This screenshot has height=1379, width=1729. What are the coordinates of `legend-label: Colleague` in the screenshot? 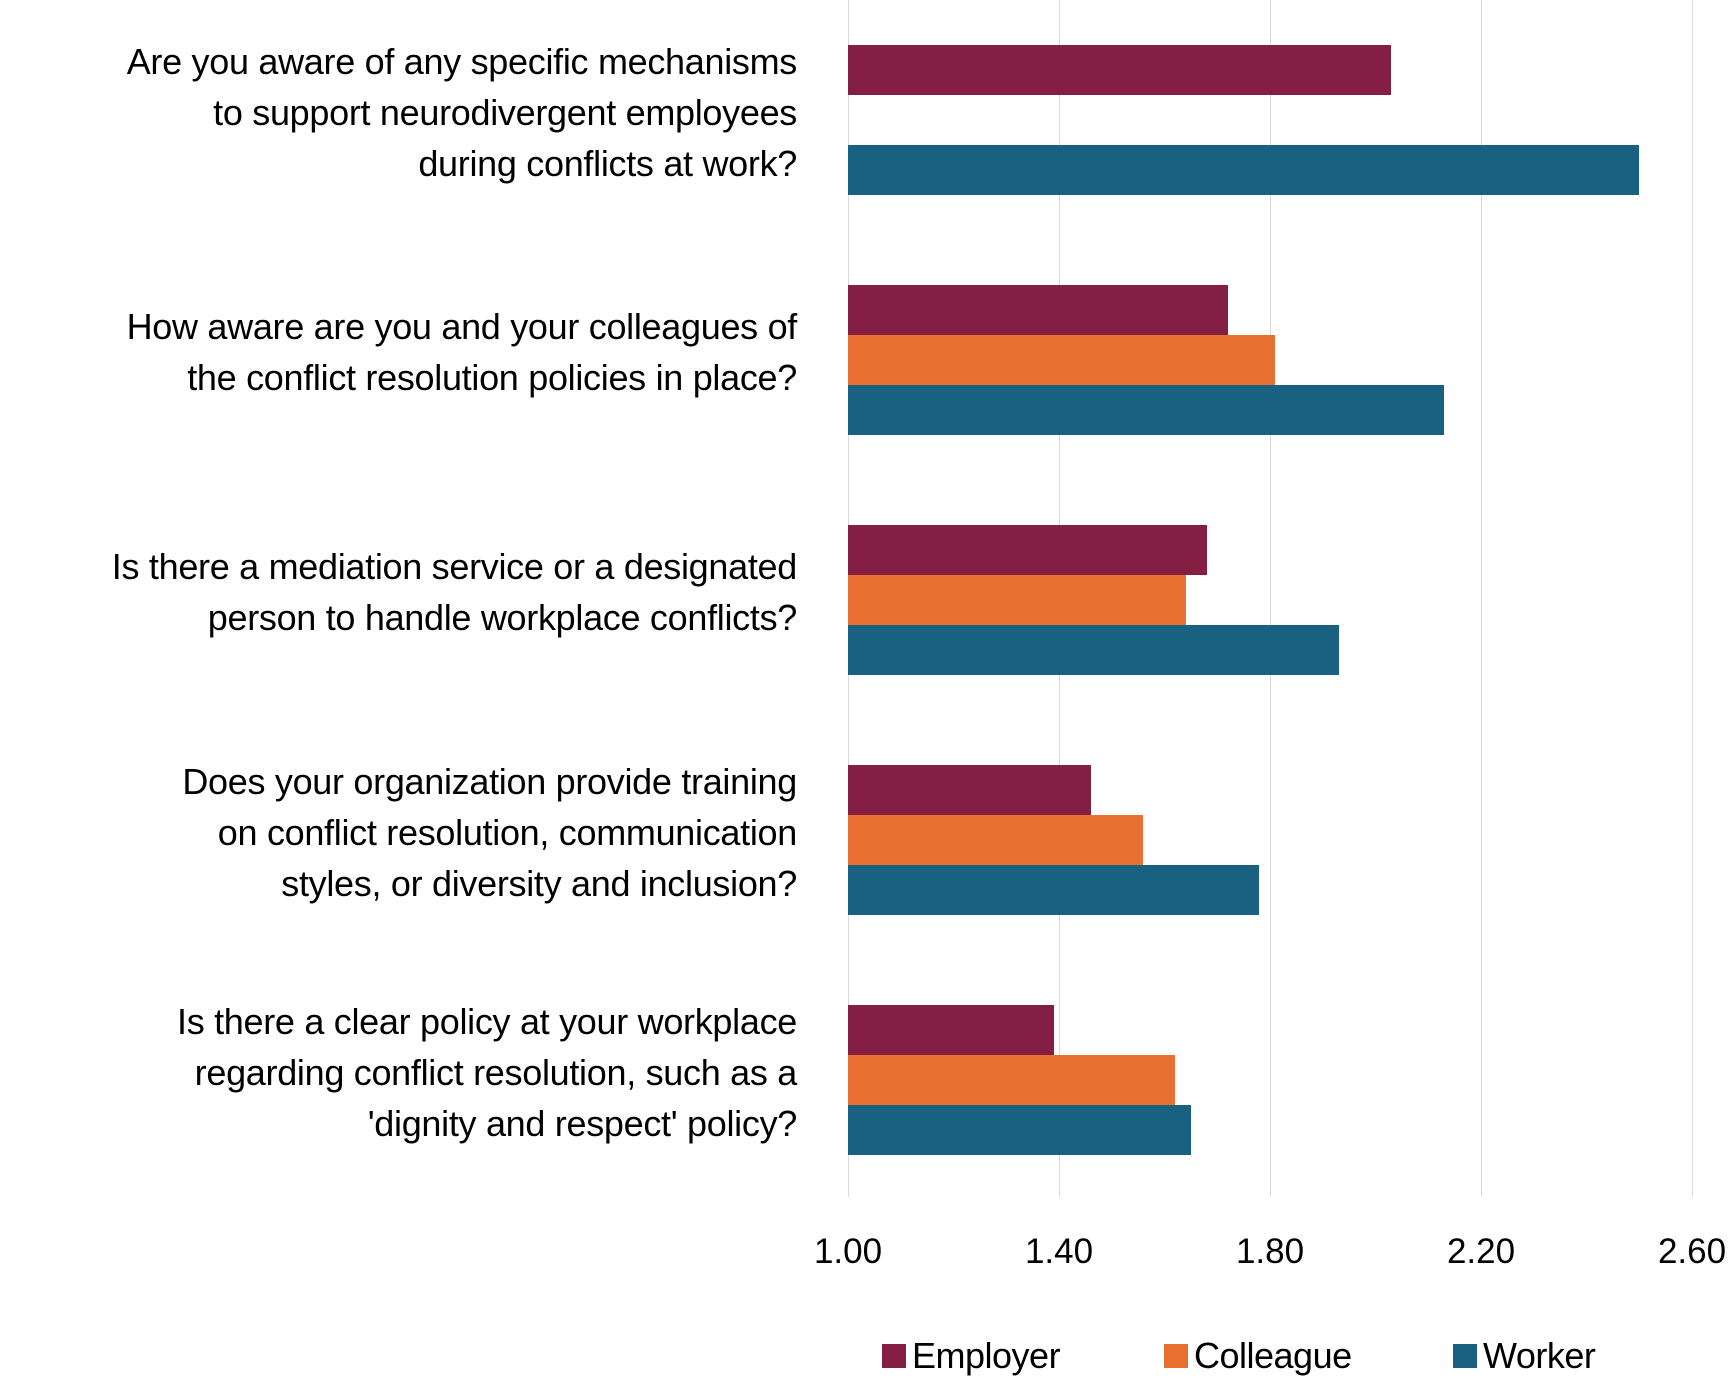 It's located at (1273, 1355).